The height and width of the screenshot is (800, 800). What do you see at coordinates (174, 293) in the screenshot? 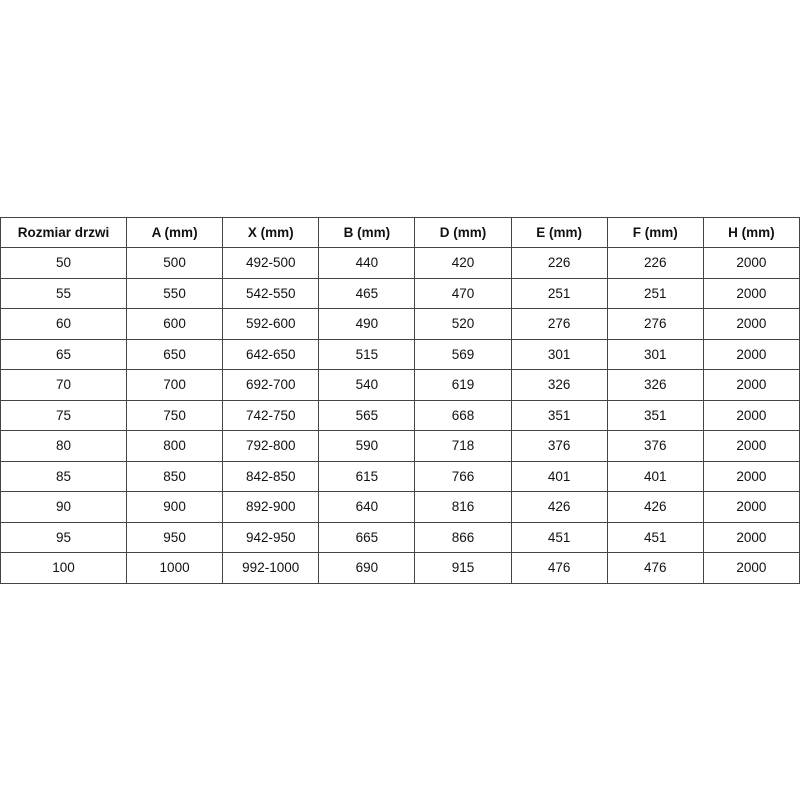
I see `table-cell: 550` at bounding box center [174, 293].